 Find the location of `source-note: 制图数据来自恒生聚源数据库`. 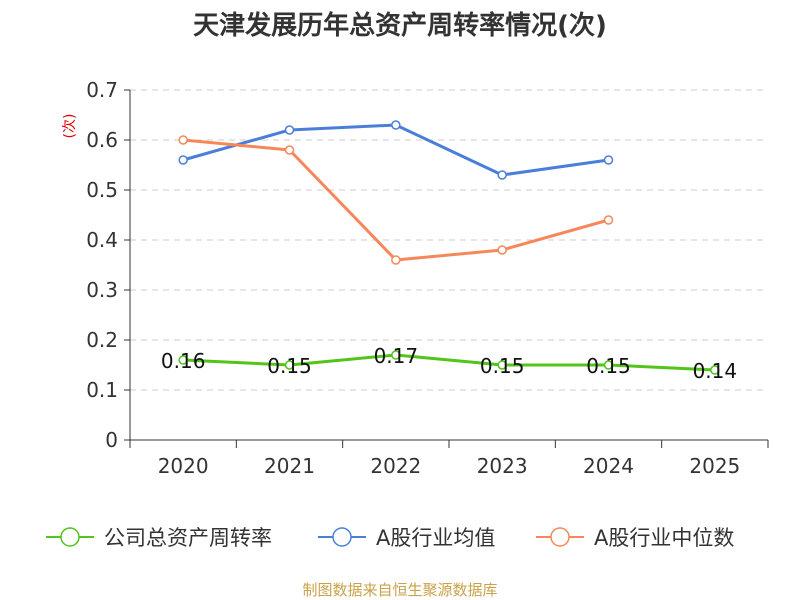

source-note: 制图数据来自恒生聚源数据库 is located at coordinates (399, 590).